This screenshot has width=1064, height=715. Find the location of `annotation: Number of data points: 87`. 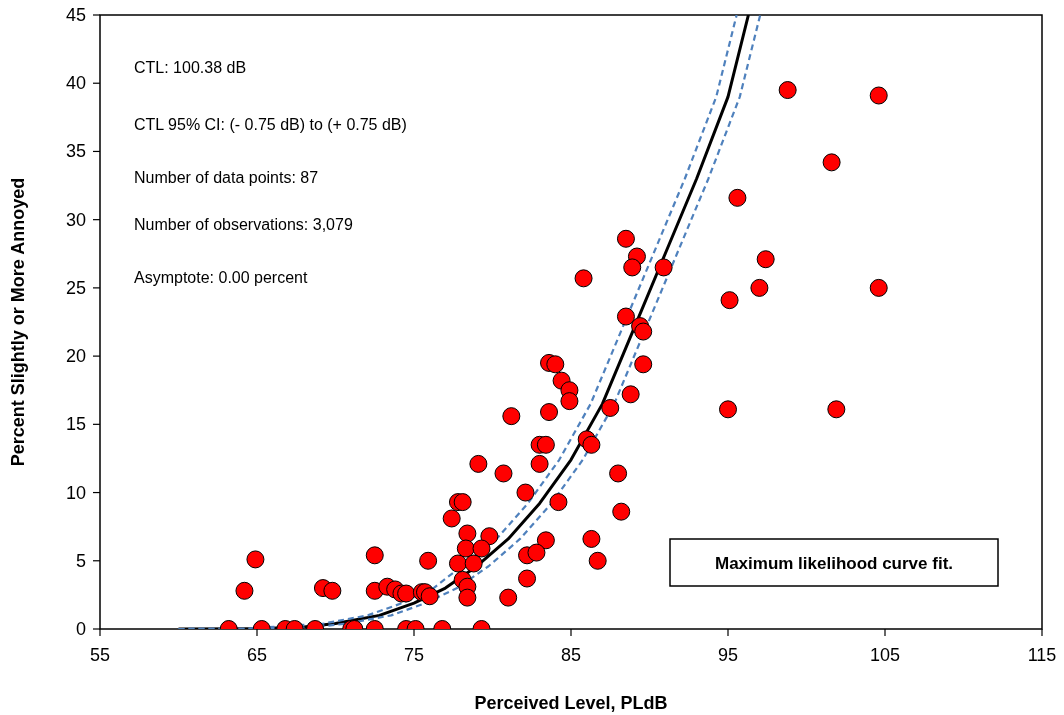

annotation: Number of data points: 87 is located at coordinates (226, 177).